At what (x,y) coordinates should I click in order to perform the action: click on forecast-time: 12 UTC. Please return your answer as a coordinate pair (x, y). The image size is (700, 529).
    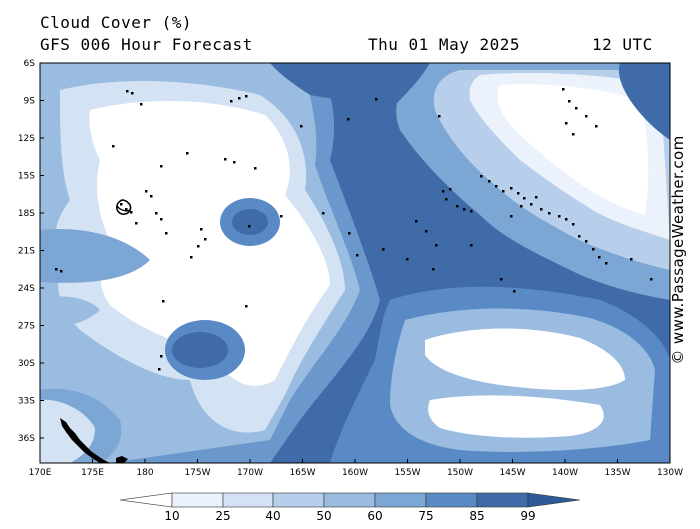
    Looking at the image, I should click on (622, 44).